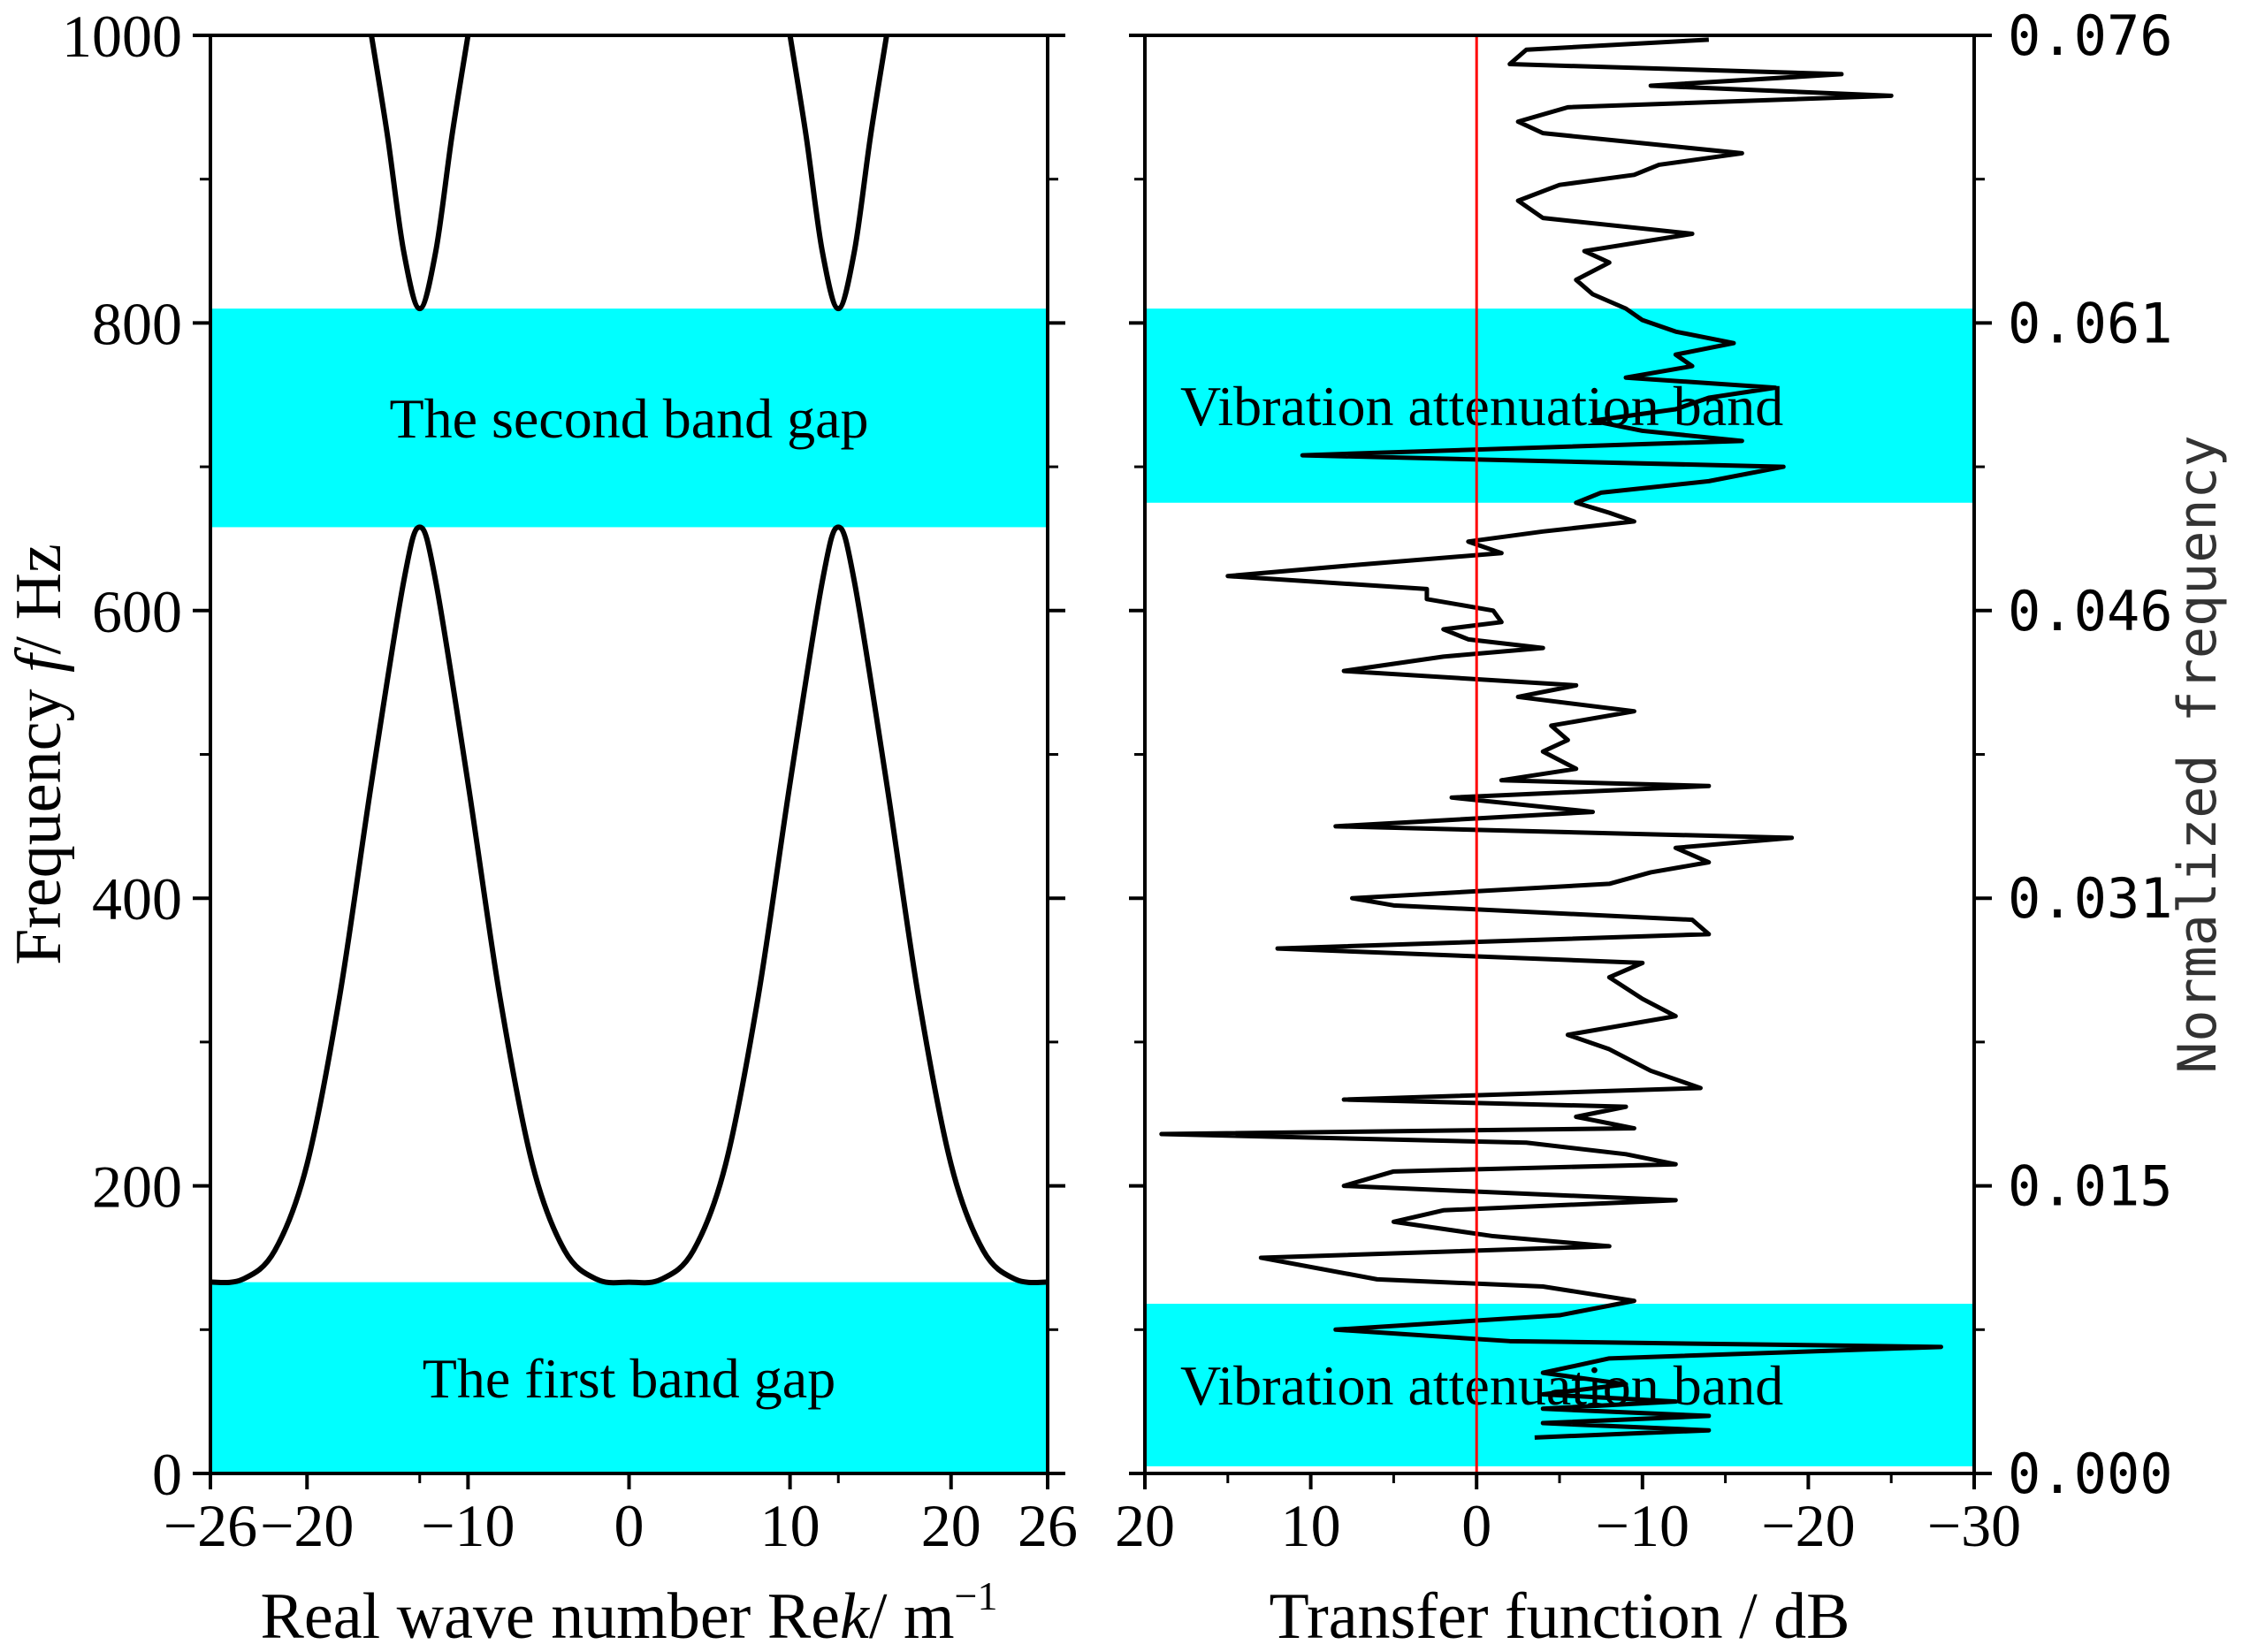  What do you see at coordinates (137, 612) in the screenshot?
I see `y-tick-label: 600` at bounding box center [137, 612].